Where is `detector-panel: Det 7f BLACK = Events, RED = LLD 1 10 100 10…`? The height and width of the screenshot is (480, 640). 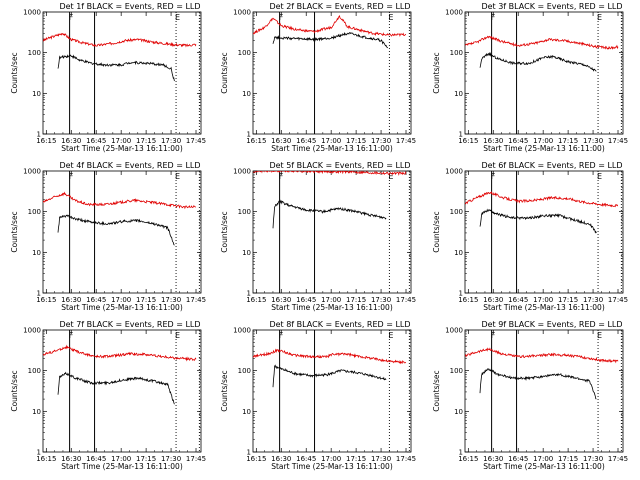 detector-panel: Det 7f BLACK = Events, RED = LLD 1 10 100 10… is located at coordinates (108, 395).